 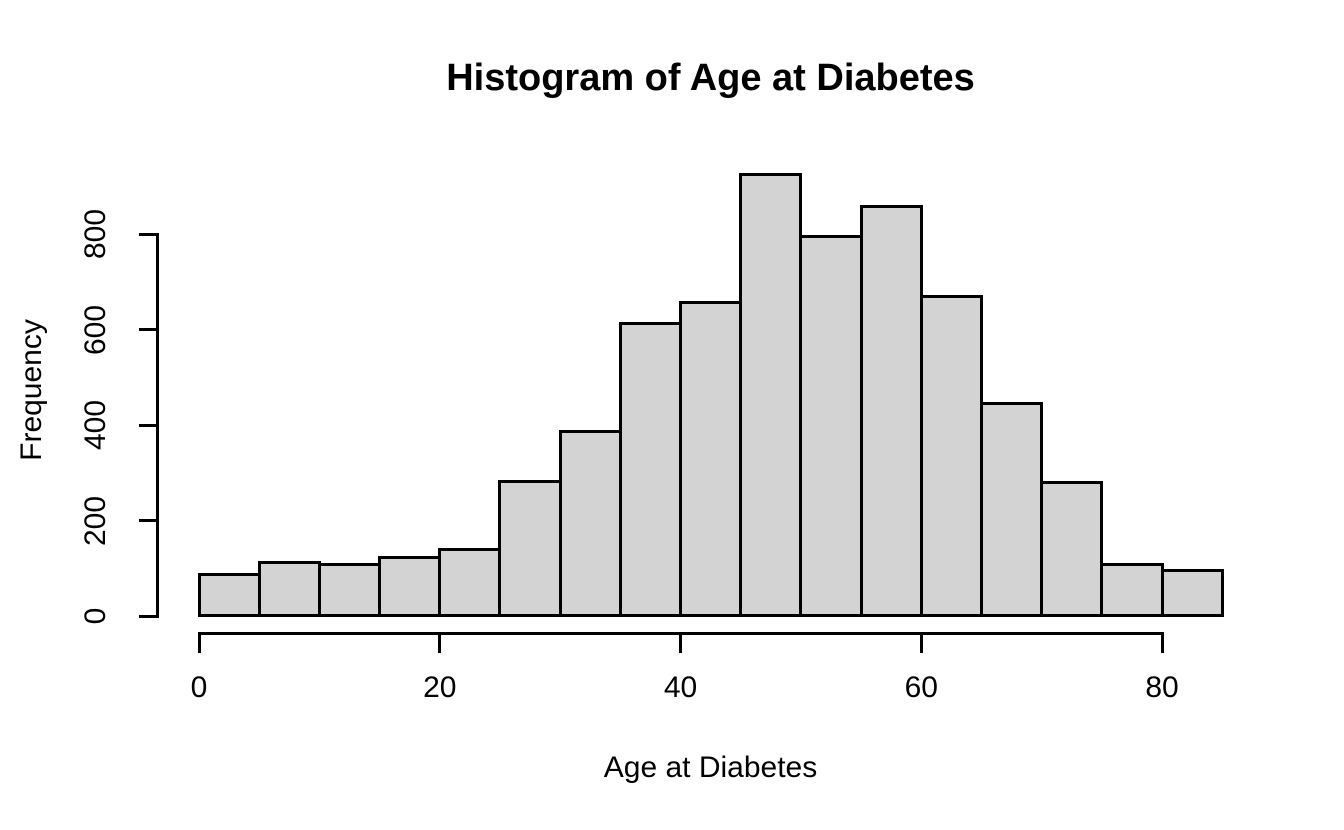 I want to click on y-axis-line, so click(x=157, y=425).